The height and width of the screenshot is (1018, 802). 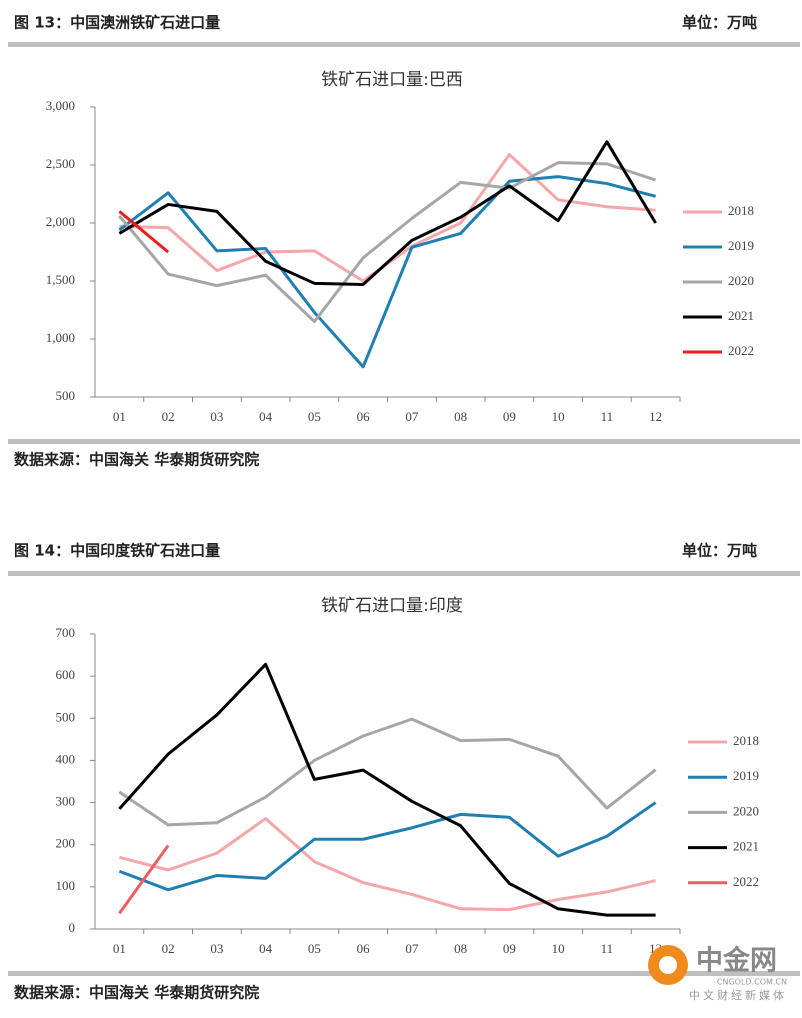 What do you see at coordinates (668, 965) in the screenshot?
I see `logo` at bounding box center [668, 965].